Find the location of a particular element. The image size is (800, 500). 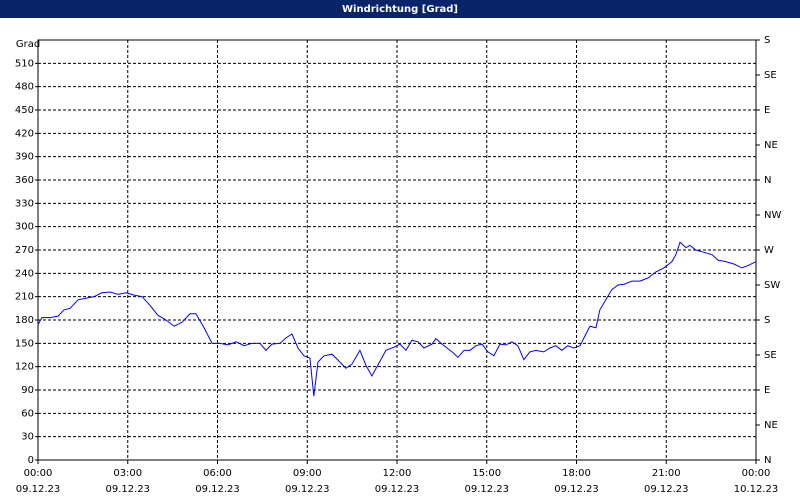

x-tick-label: 06:00 is located at coordinates (217, 473).